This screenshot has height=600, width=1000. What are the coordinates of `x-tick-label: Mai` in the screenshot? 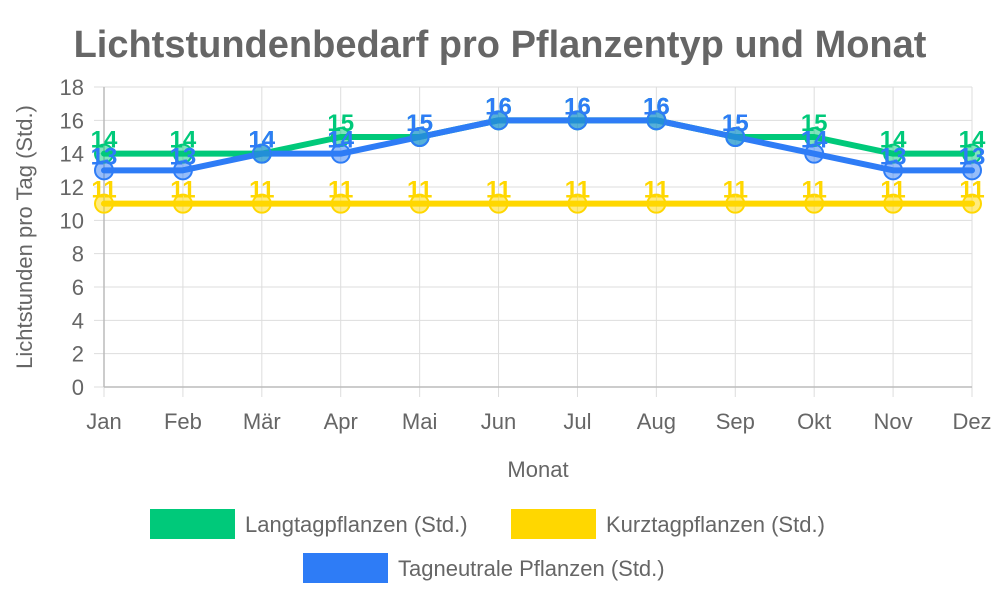 It's located at (419, 421).